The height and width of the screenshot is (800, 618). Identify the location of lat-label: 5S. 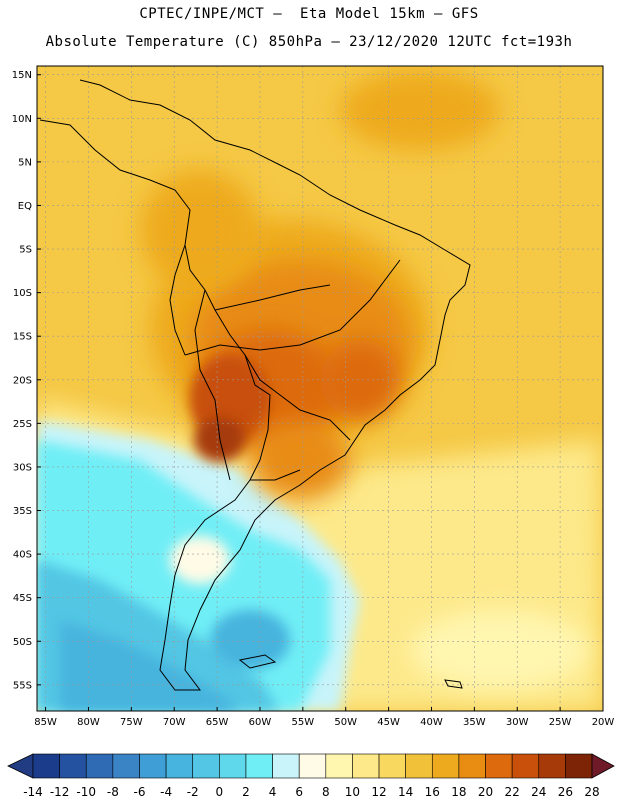
(25, 250).